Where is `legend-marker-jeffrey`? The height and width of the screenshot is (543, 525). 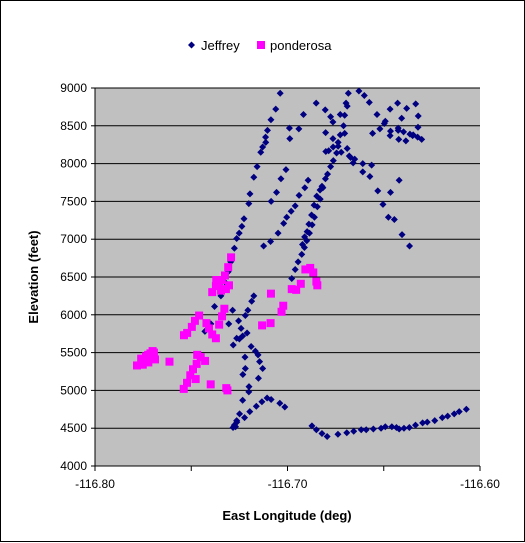 legend-marker-jeffrey is located at coordinates (191, 45).